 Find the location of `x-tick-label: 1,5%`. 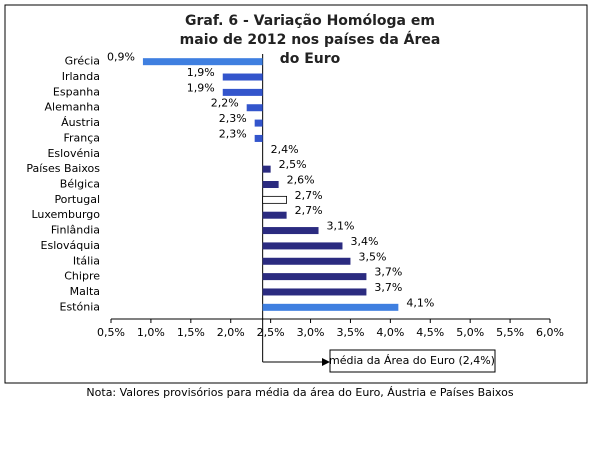

x-tick-label: 1,5% is located at coordinates (191, 332).